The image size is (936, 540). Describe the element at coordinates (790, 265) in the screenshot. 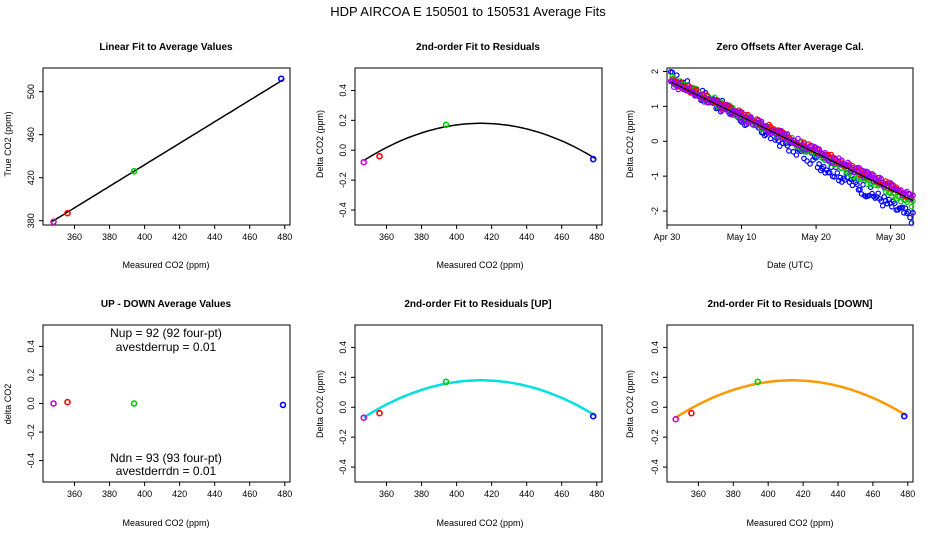

I see `x-axis-label: Date (UTC)` at that location.